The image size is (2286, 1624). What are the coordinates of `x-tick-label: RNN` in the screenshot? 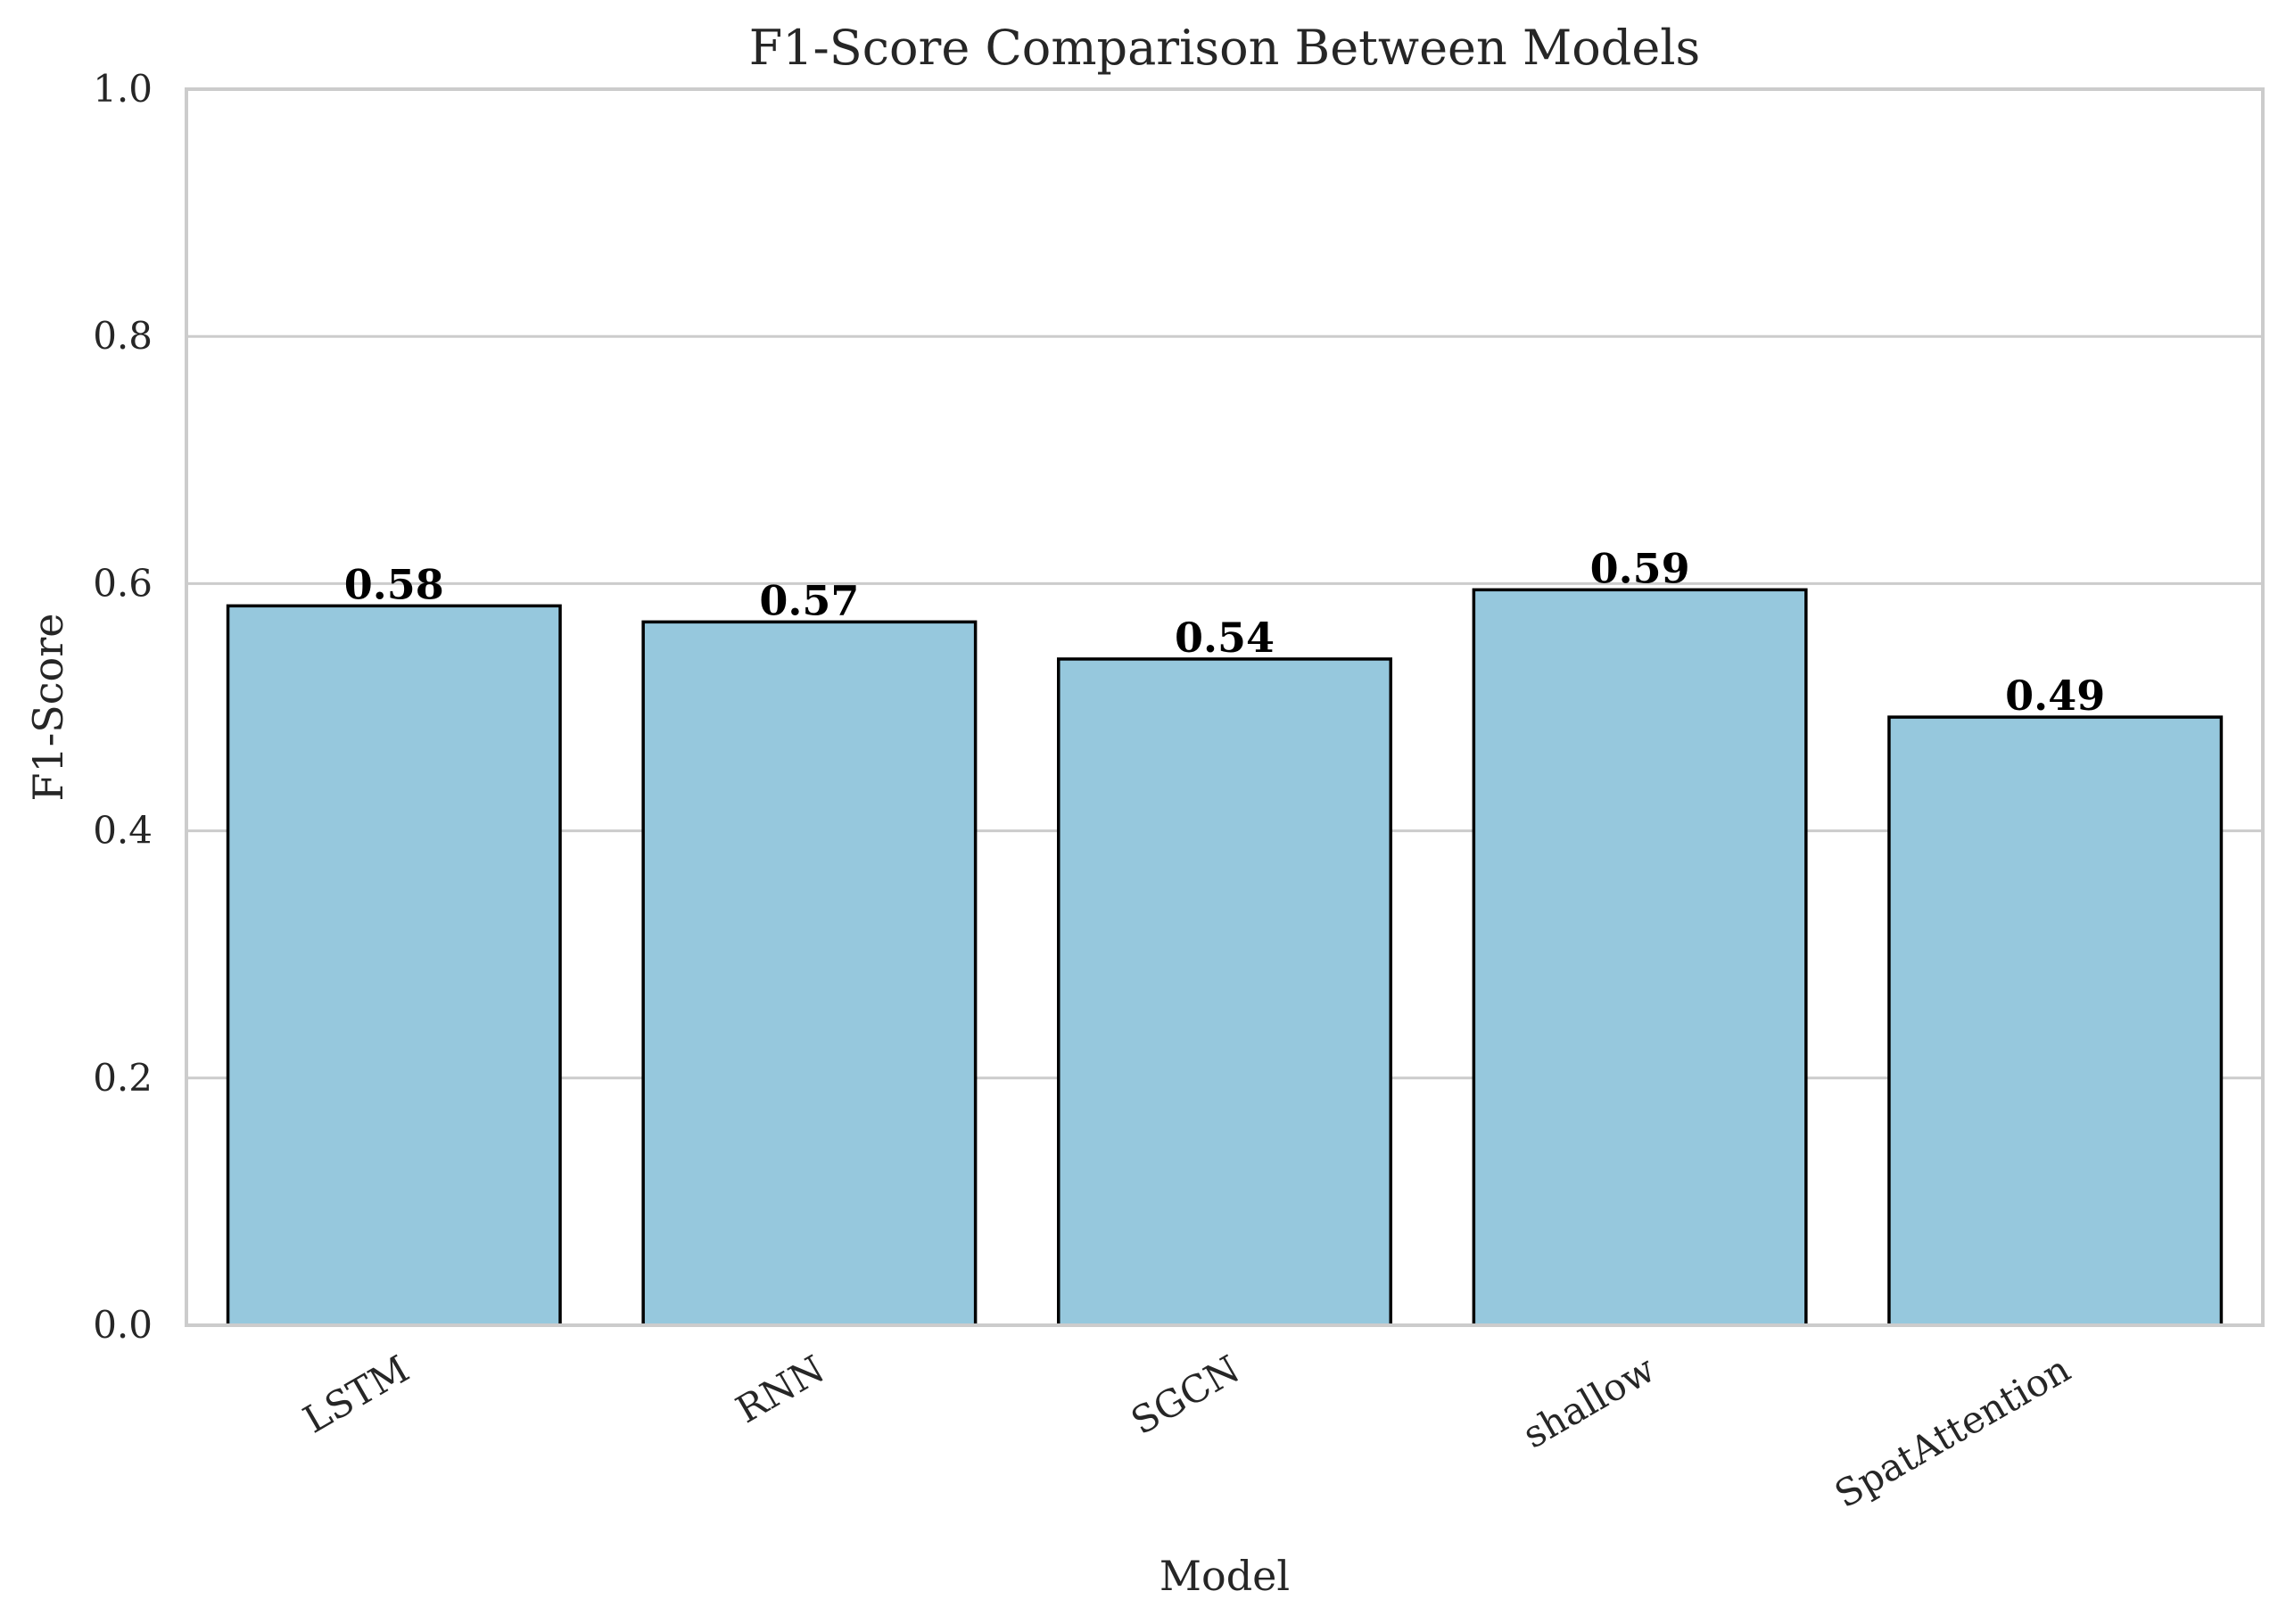 It's located at (780, 1389).